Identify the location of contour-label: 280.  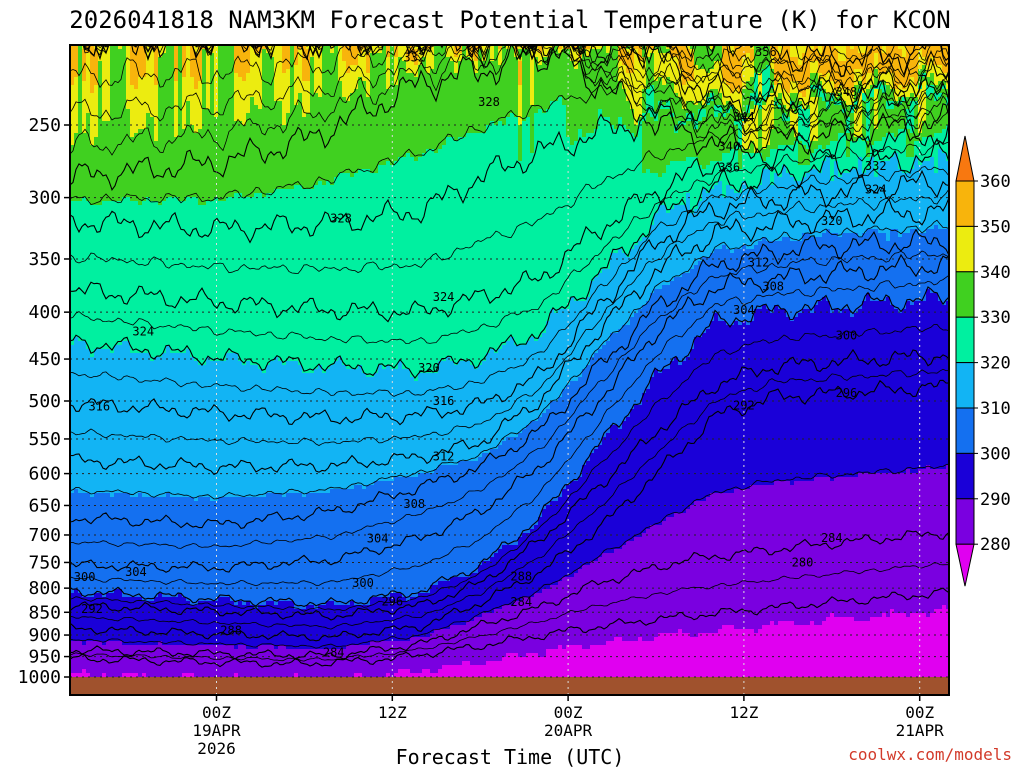
(803, 562).